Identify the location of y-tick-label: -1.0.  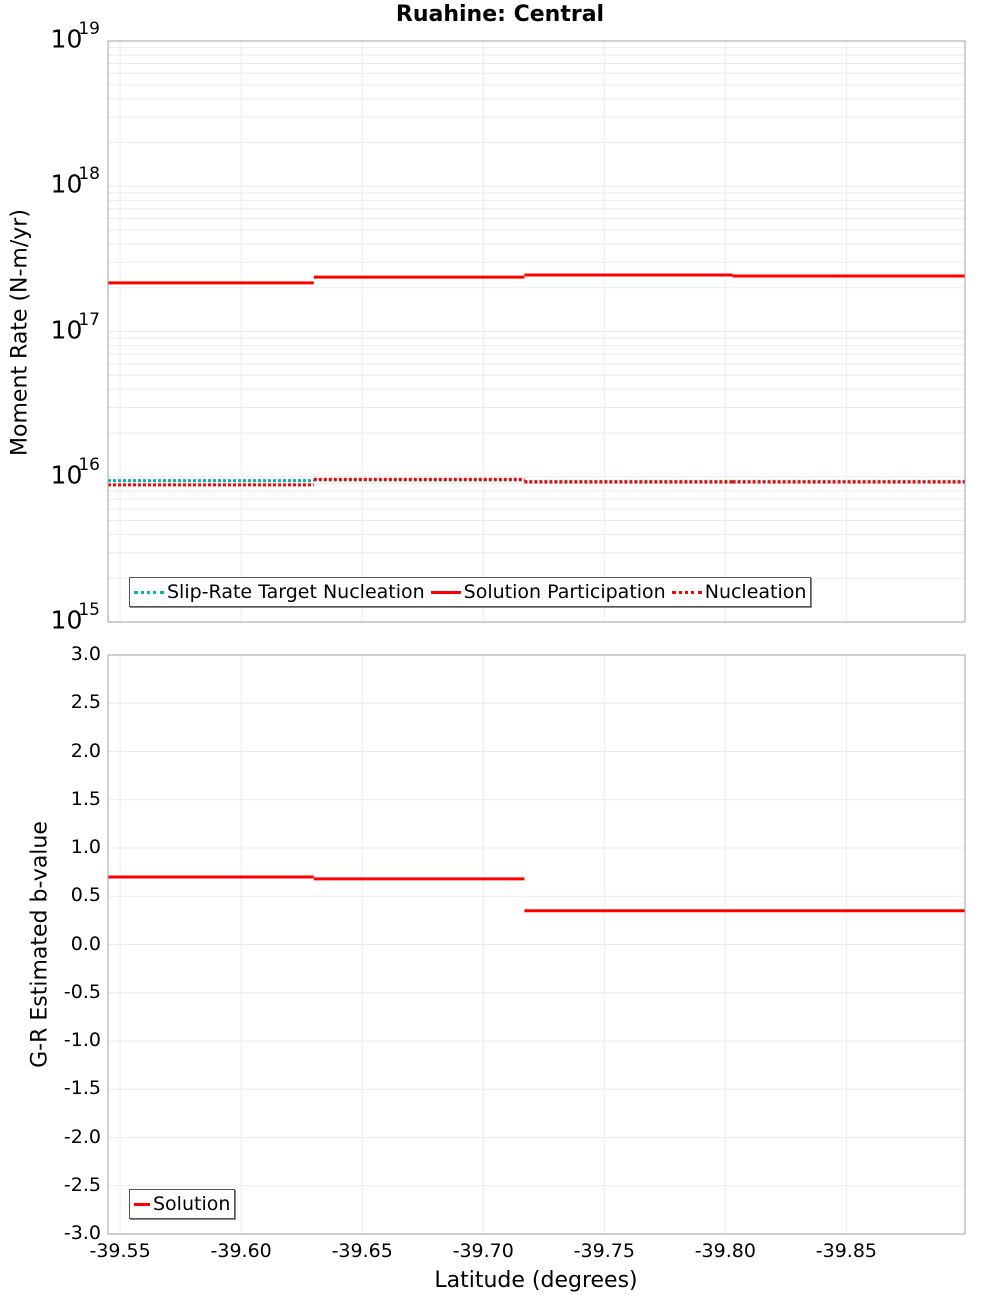
(82, 1040).